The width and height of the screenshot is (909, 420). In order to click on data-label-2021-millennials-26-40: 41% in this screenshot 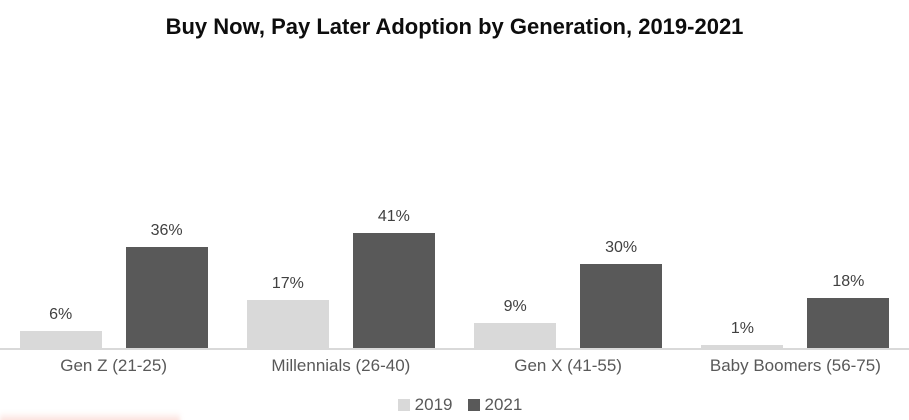, I will do `click(393, 216)`.